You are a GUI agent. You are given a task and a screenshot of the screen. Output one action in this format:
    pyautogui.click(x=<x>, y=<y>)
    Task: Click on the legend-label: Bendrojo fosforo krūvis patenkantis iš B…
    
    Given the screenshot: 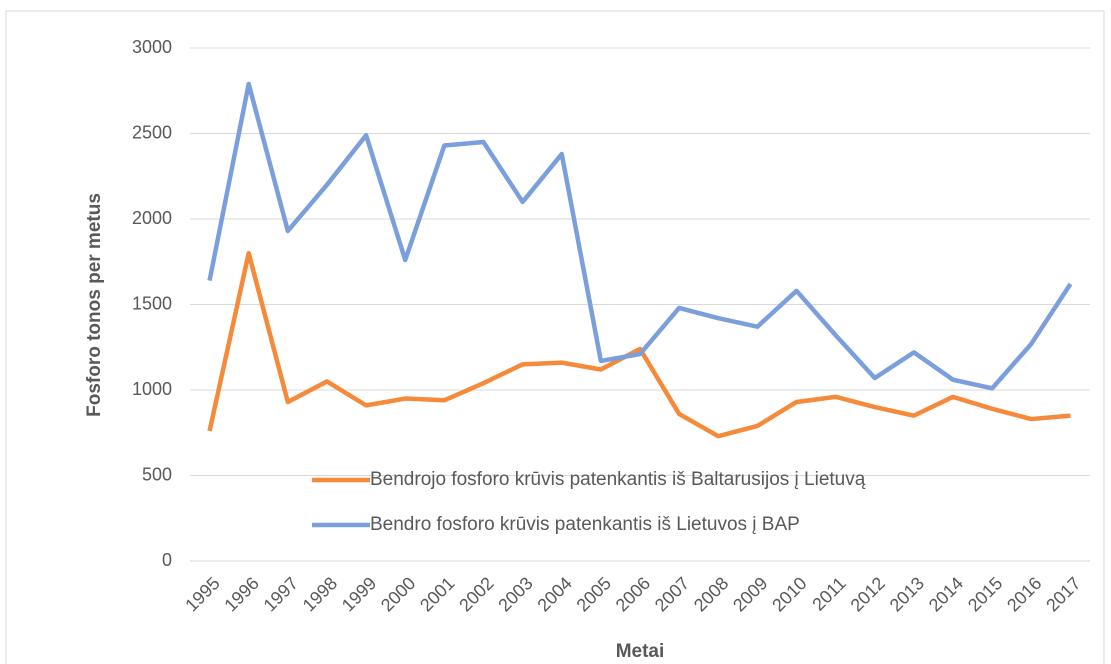 What is the action you would take?
    pyautogui.click(x=618, y=479)
    